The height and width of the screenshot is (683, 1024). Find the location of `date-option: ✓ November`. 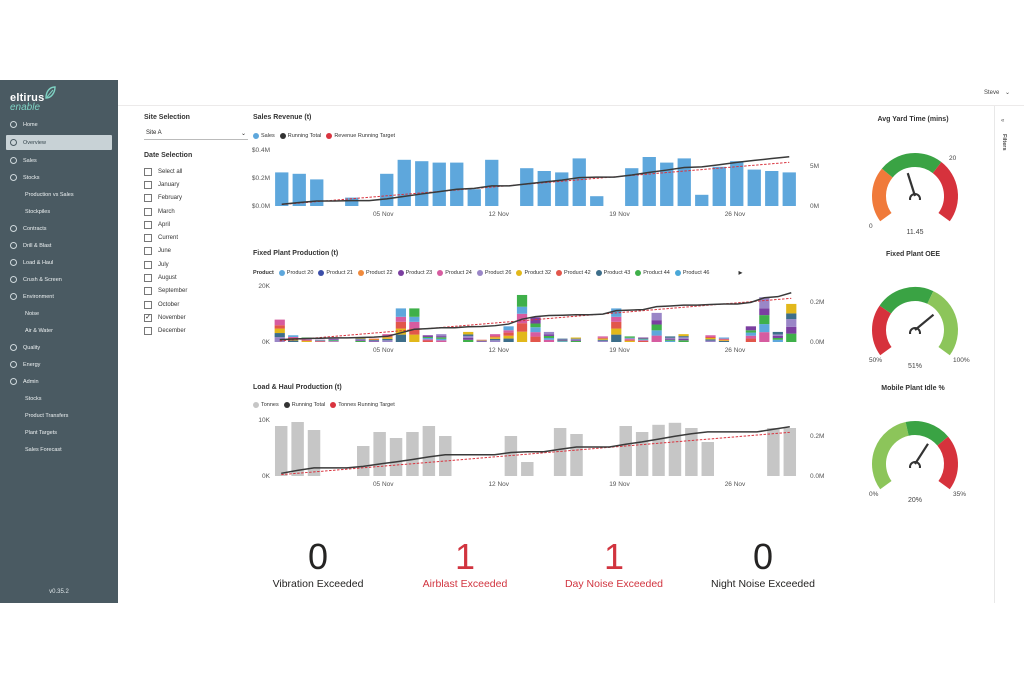

date-option: ✓ November is located at coordinates (196, 317).